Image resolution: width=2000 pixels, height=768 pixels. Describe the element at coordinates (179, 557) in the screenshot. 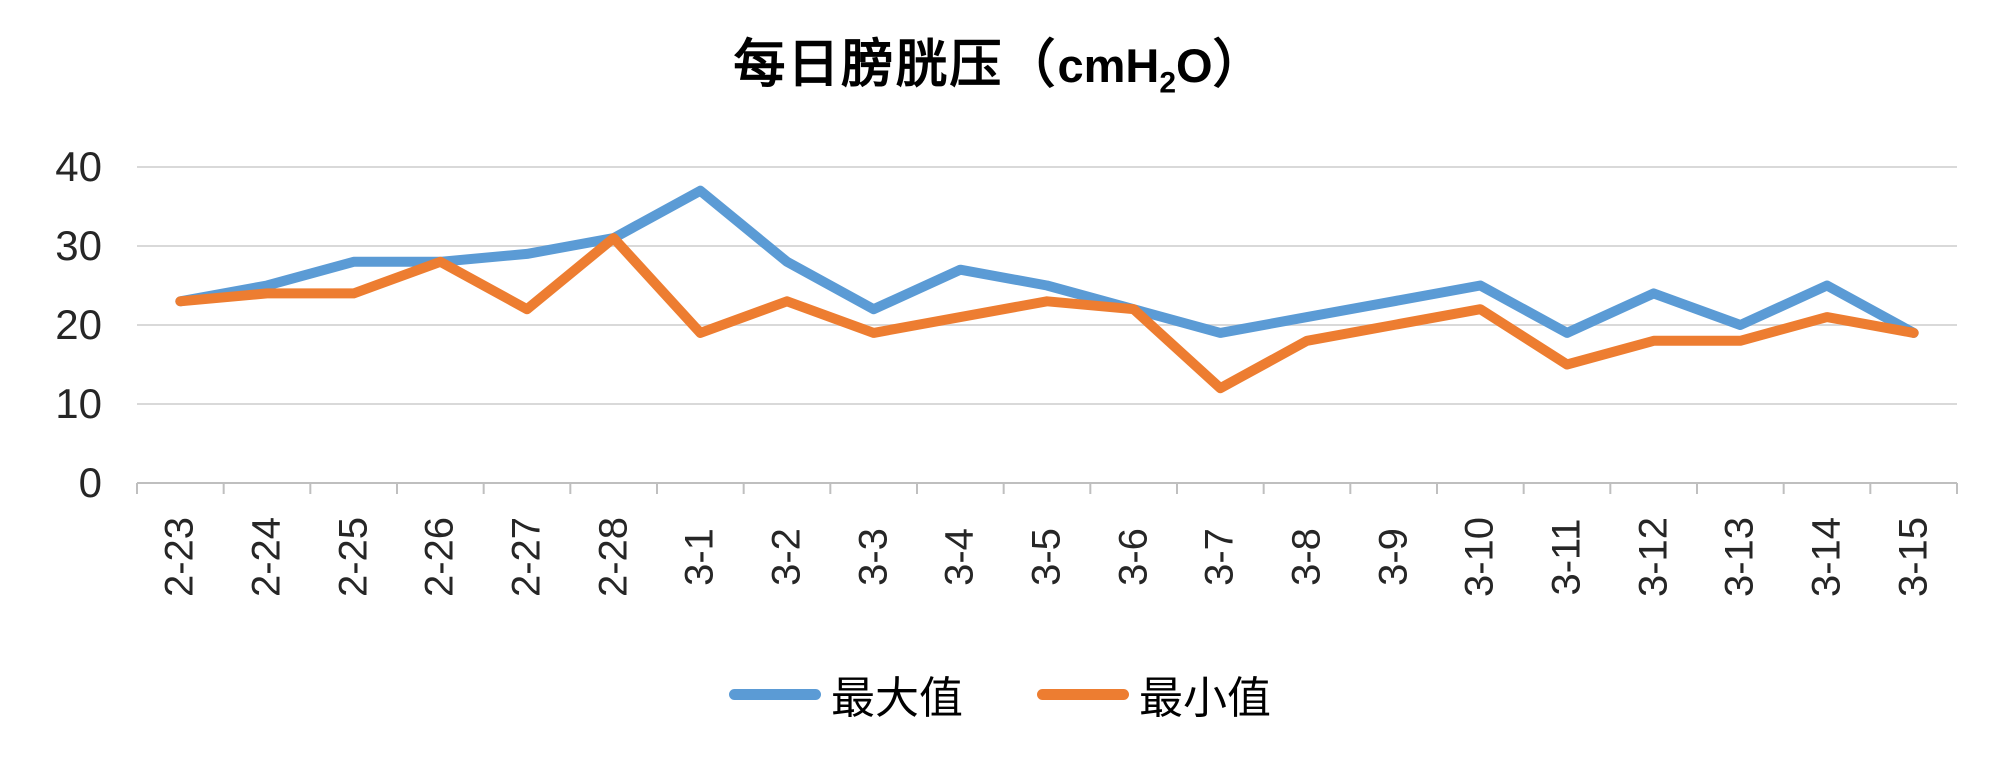

I see `x-axis-label: 2-23` at that location.